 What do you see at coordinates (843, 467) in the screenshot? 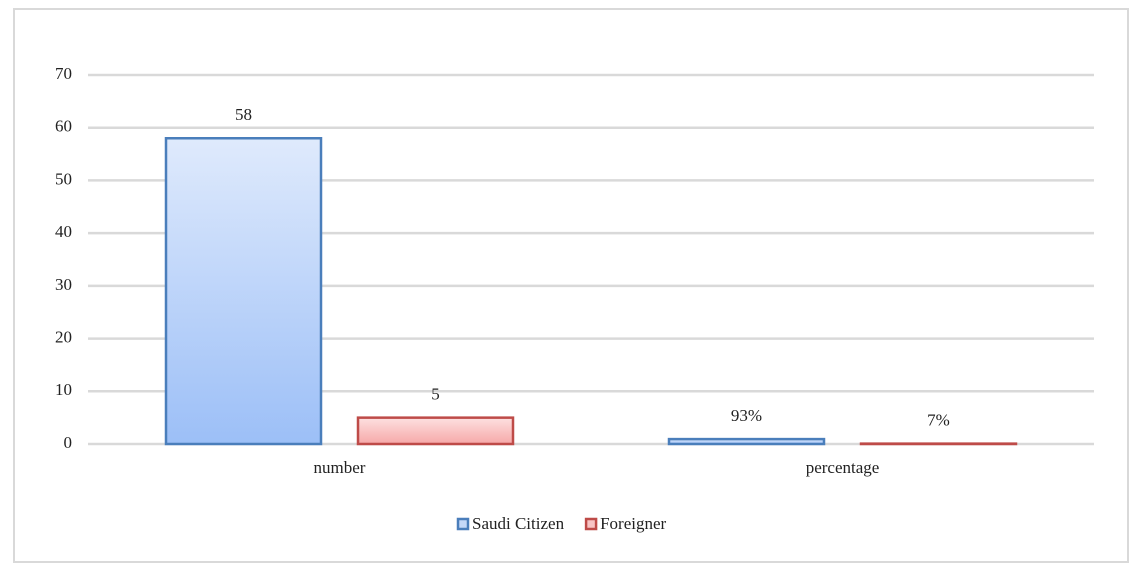
I see `x-tick-label: percentage` at bounding box center [843, 467].